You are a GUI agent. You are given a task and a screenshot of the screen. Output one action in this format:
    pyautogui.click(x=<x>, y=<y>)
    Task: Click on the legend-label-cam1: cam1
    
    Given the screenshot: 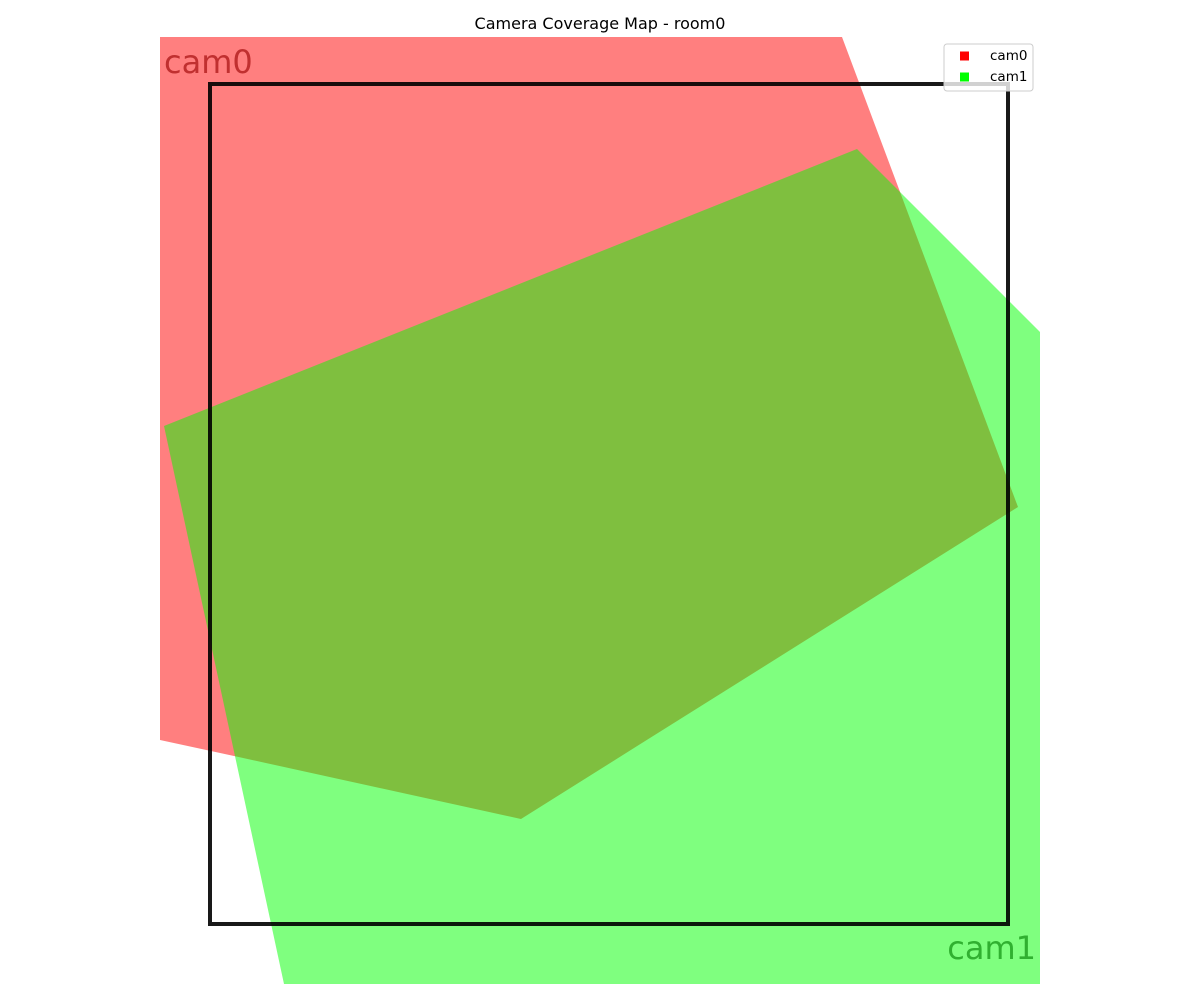 What is the action you would take?
    pyautogui.click(x=1008, y=77)
    